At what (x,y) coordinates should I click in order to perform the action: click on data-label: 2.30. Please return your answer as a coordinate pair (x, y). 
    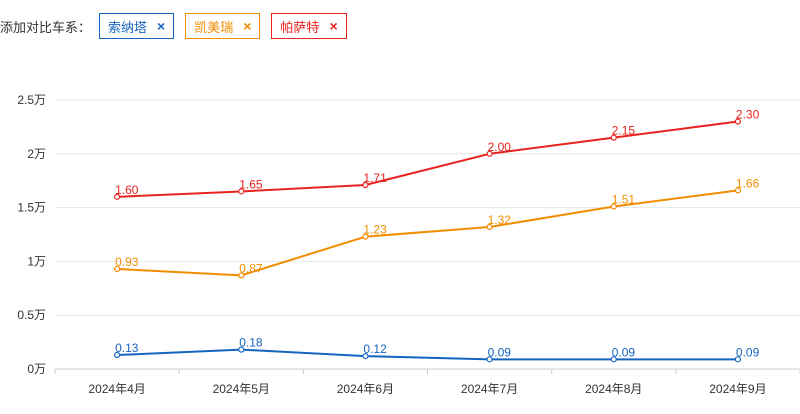
    Looking at the image, I should click on (748, 115).